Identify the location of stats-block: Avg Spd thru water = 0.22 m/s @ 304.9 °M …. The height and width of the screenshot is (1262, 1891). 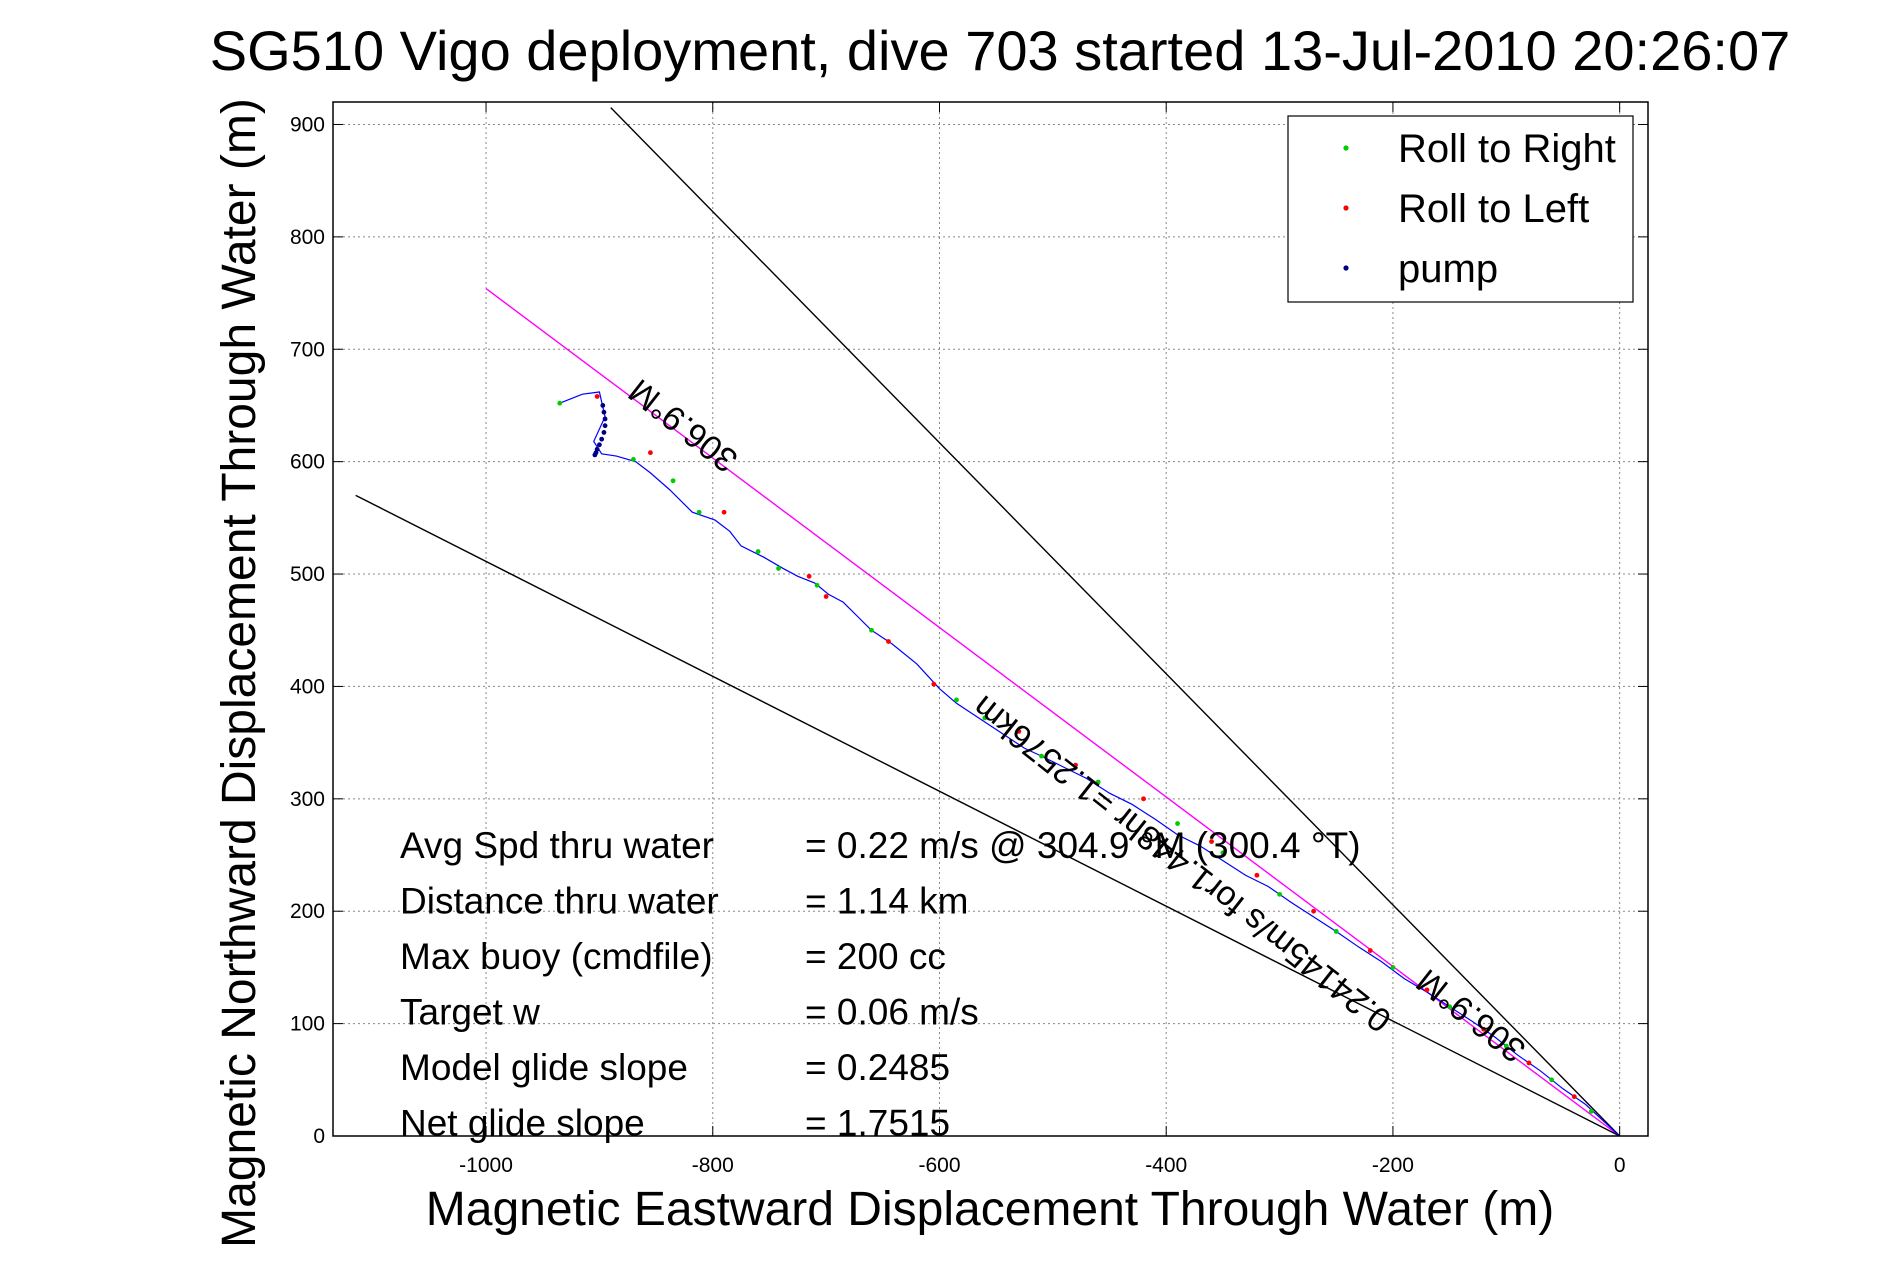
(880, 984).